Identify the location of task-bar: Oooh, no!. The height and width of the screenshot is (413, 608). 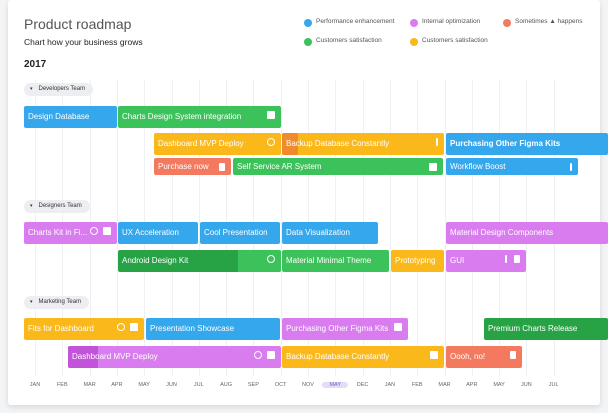
(484, 357).